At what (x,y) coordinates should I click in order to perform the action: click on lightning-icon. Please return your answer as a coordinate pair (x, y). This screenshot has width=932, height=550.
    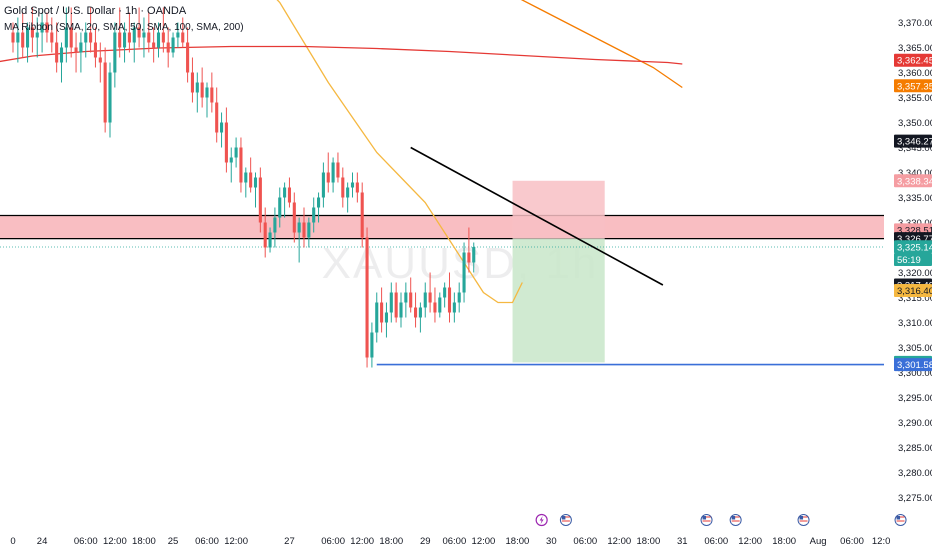
    Looking at the image, I should click on (541, 520).